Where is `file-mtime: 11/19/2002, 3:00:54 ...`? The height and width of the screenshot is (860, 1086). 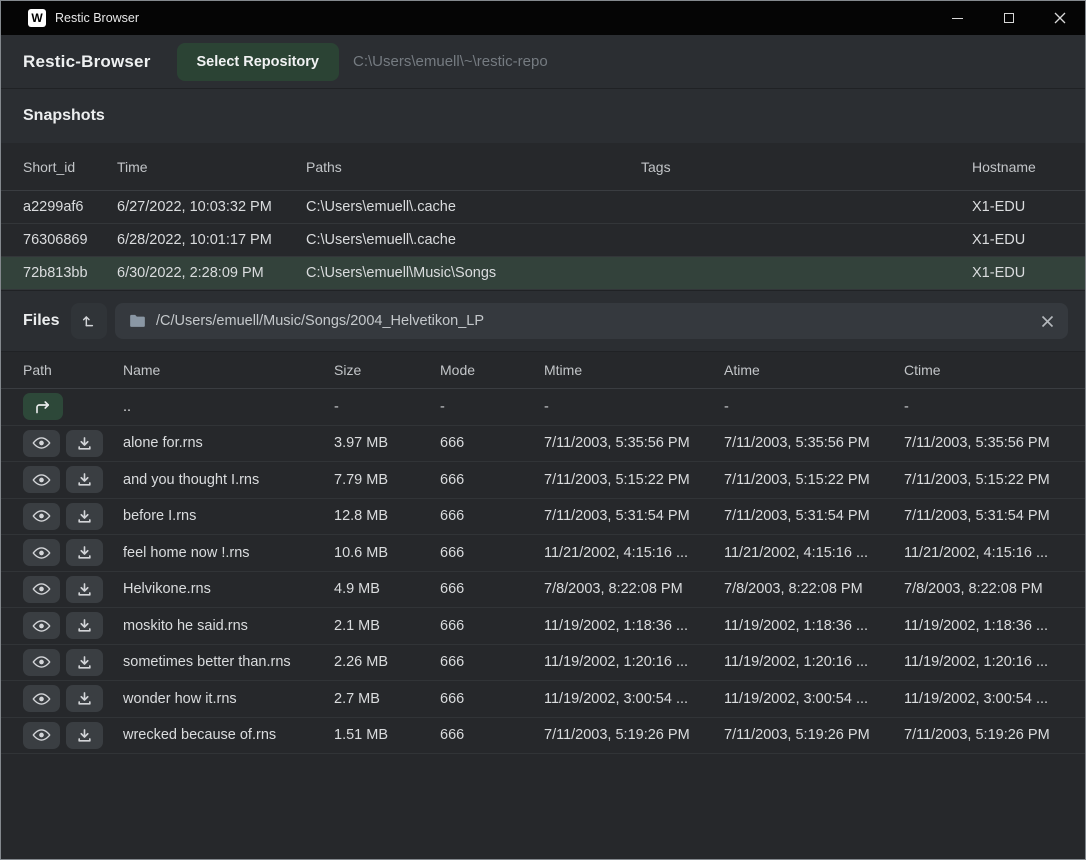 file-mtime: 11/19/2002, 3:00:54 ... is located at coordinates (616, 698).